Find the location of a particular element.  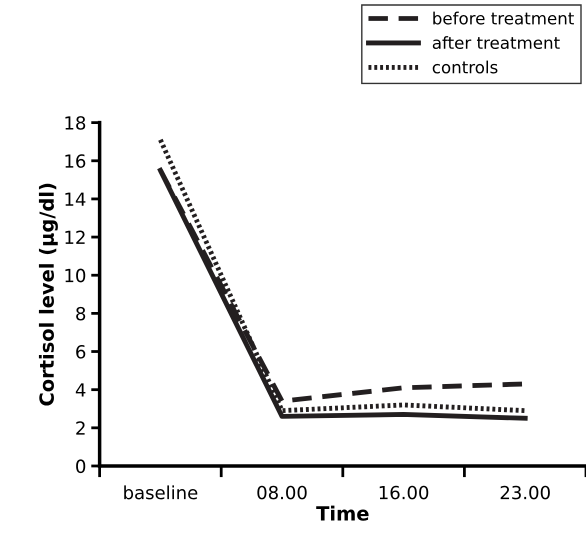

y-axis-title: Cortisol level (µg/dl) is located at coordinates (48, 295).